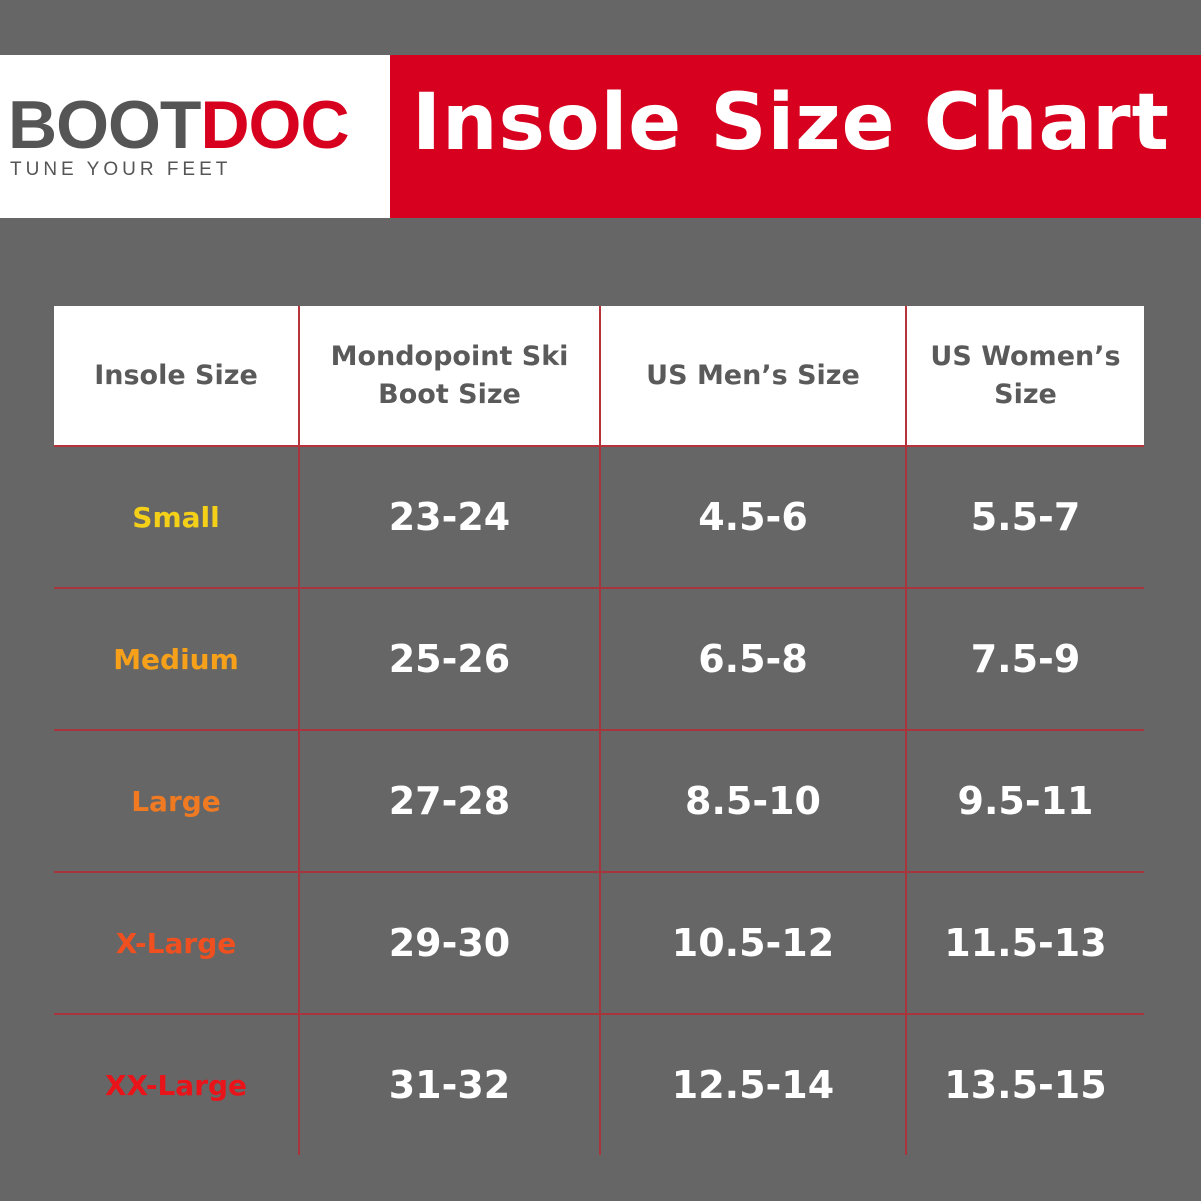  Describe the element at coordinates (752, 1084) in the screenshot. I see `us-men-cell: 12.5-14` at that location.